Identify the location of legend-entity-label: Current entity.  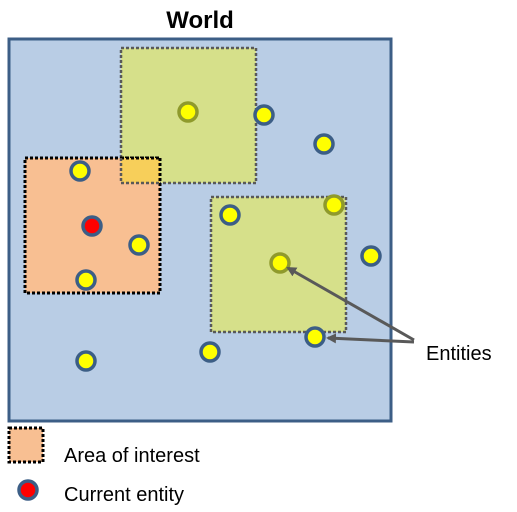
(124, 495).